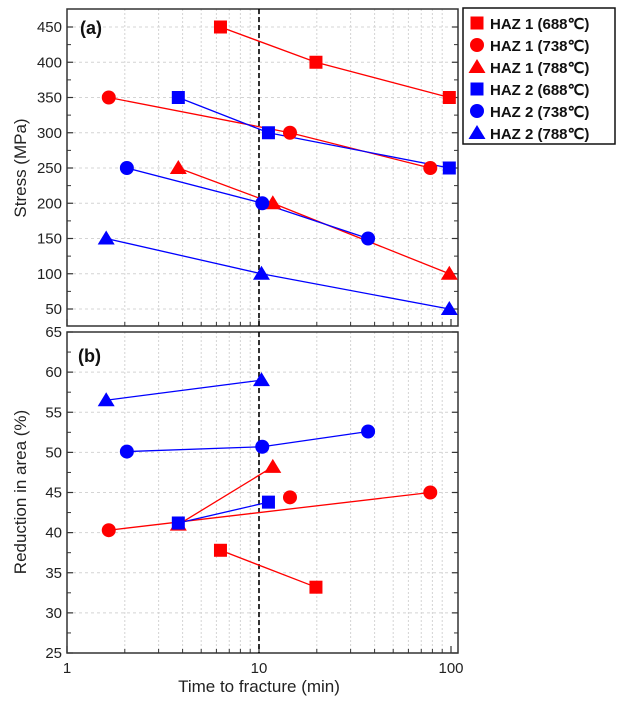 Image resolution: width=621 pixels, height=709 pixels. I want to click on y-tick-label: 450, so click(49, 27).